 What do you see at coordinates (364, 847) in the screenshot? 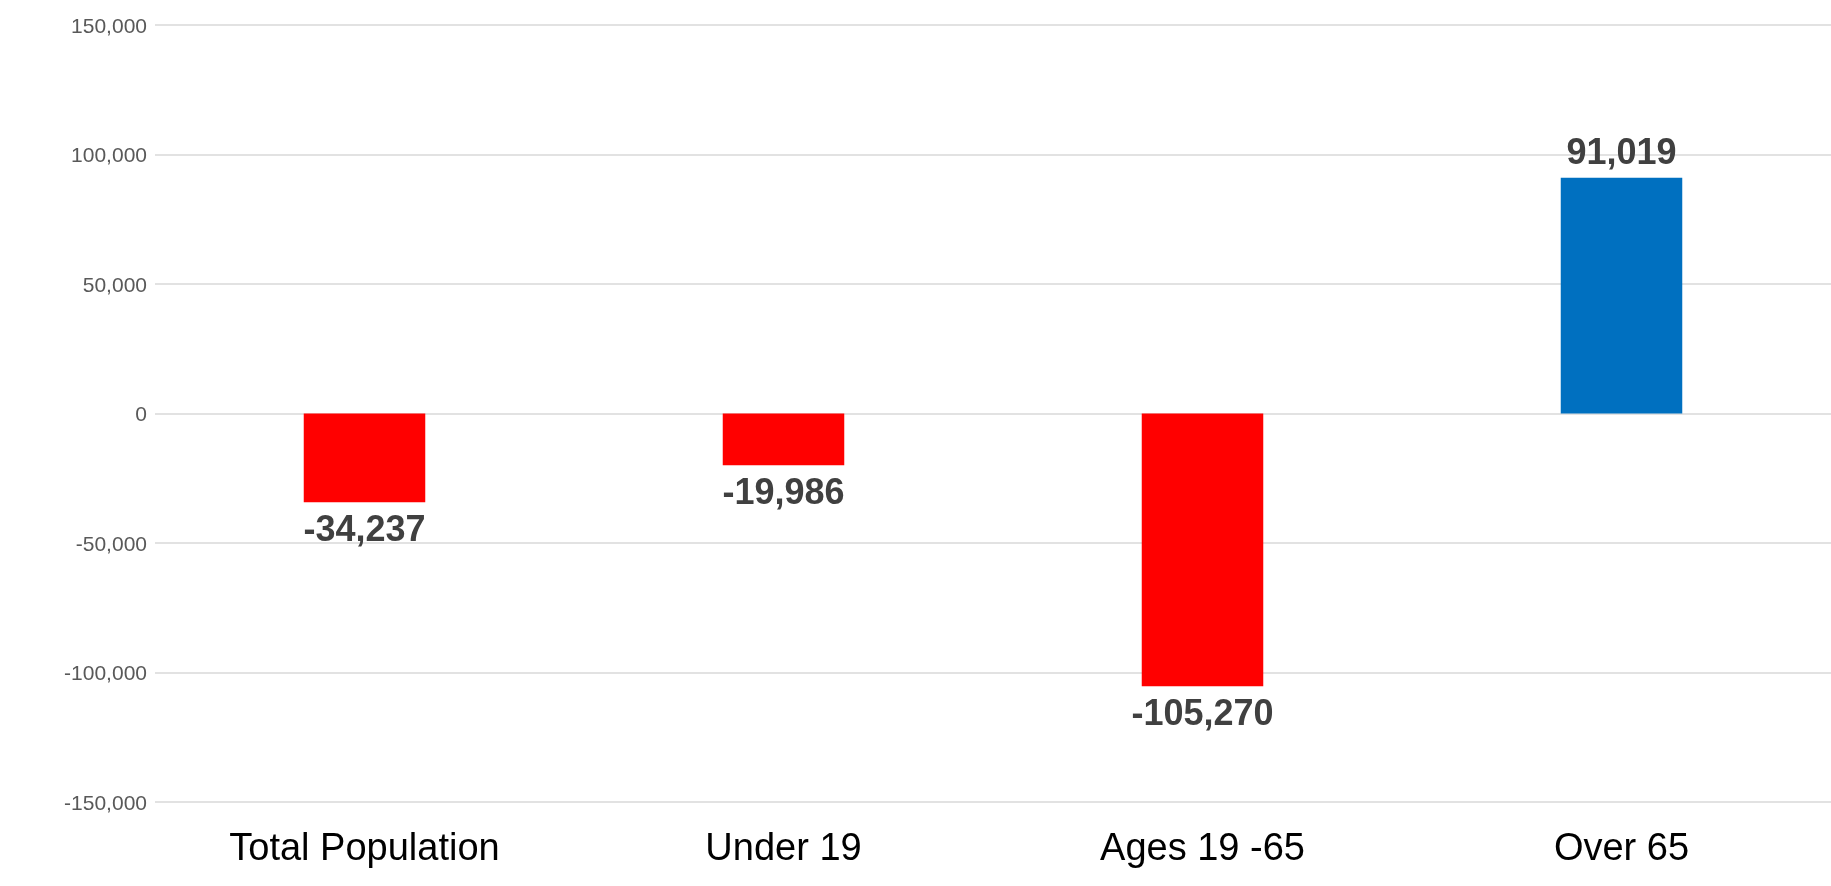
I see `x-tick-label: Total Population` at bounding box center [364, 847].